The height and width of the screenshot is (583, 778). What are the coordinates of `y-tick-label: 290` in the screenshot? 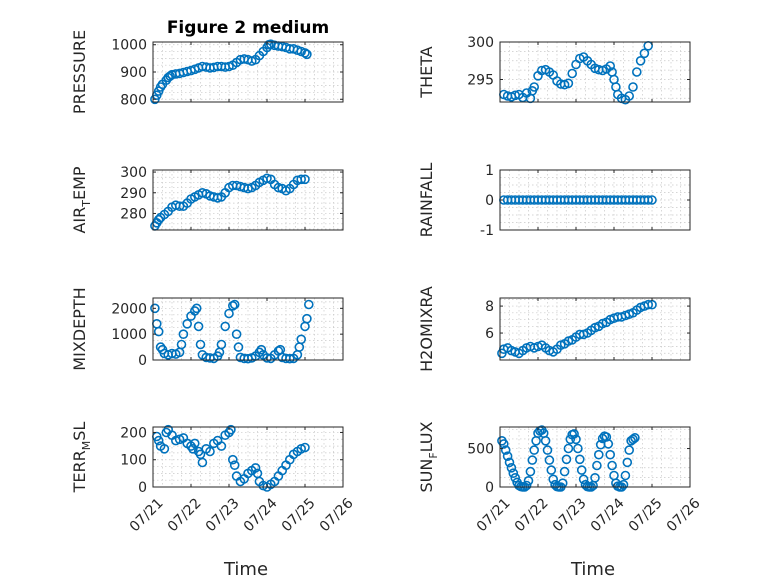 It's located at (133, 194).